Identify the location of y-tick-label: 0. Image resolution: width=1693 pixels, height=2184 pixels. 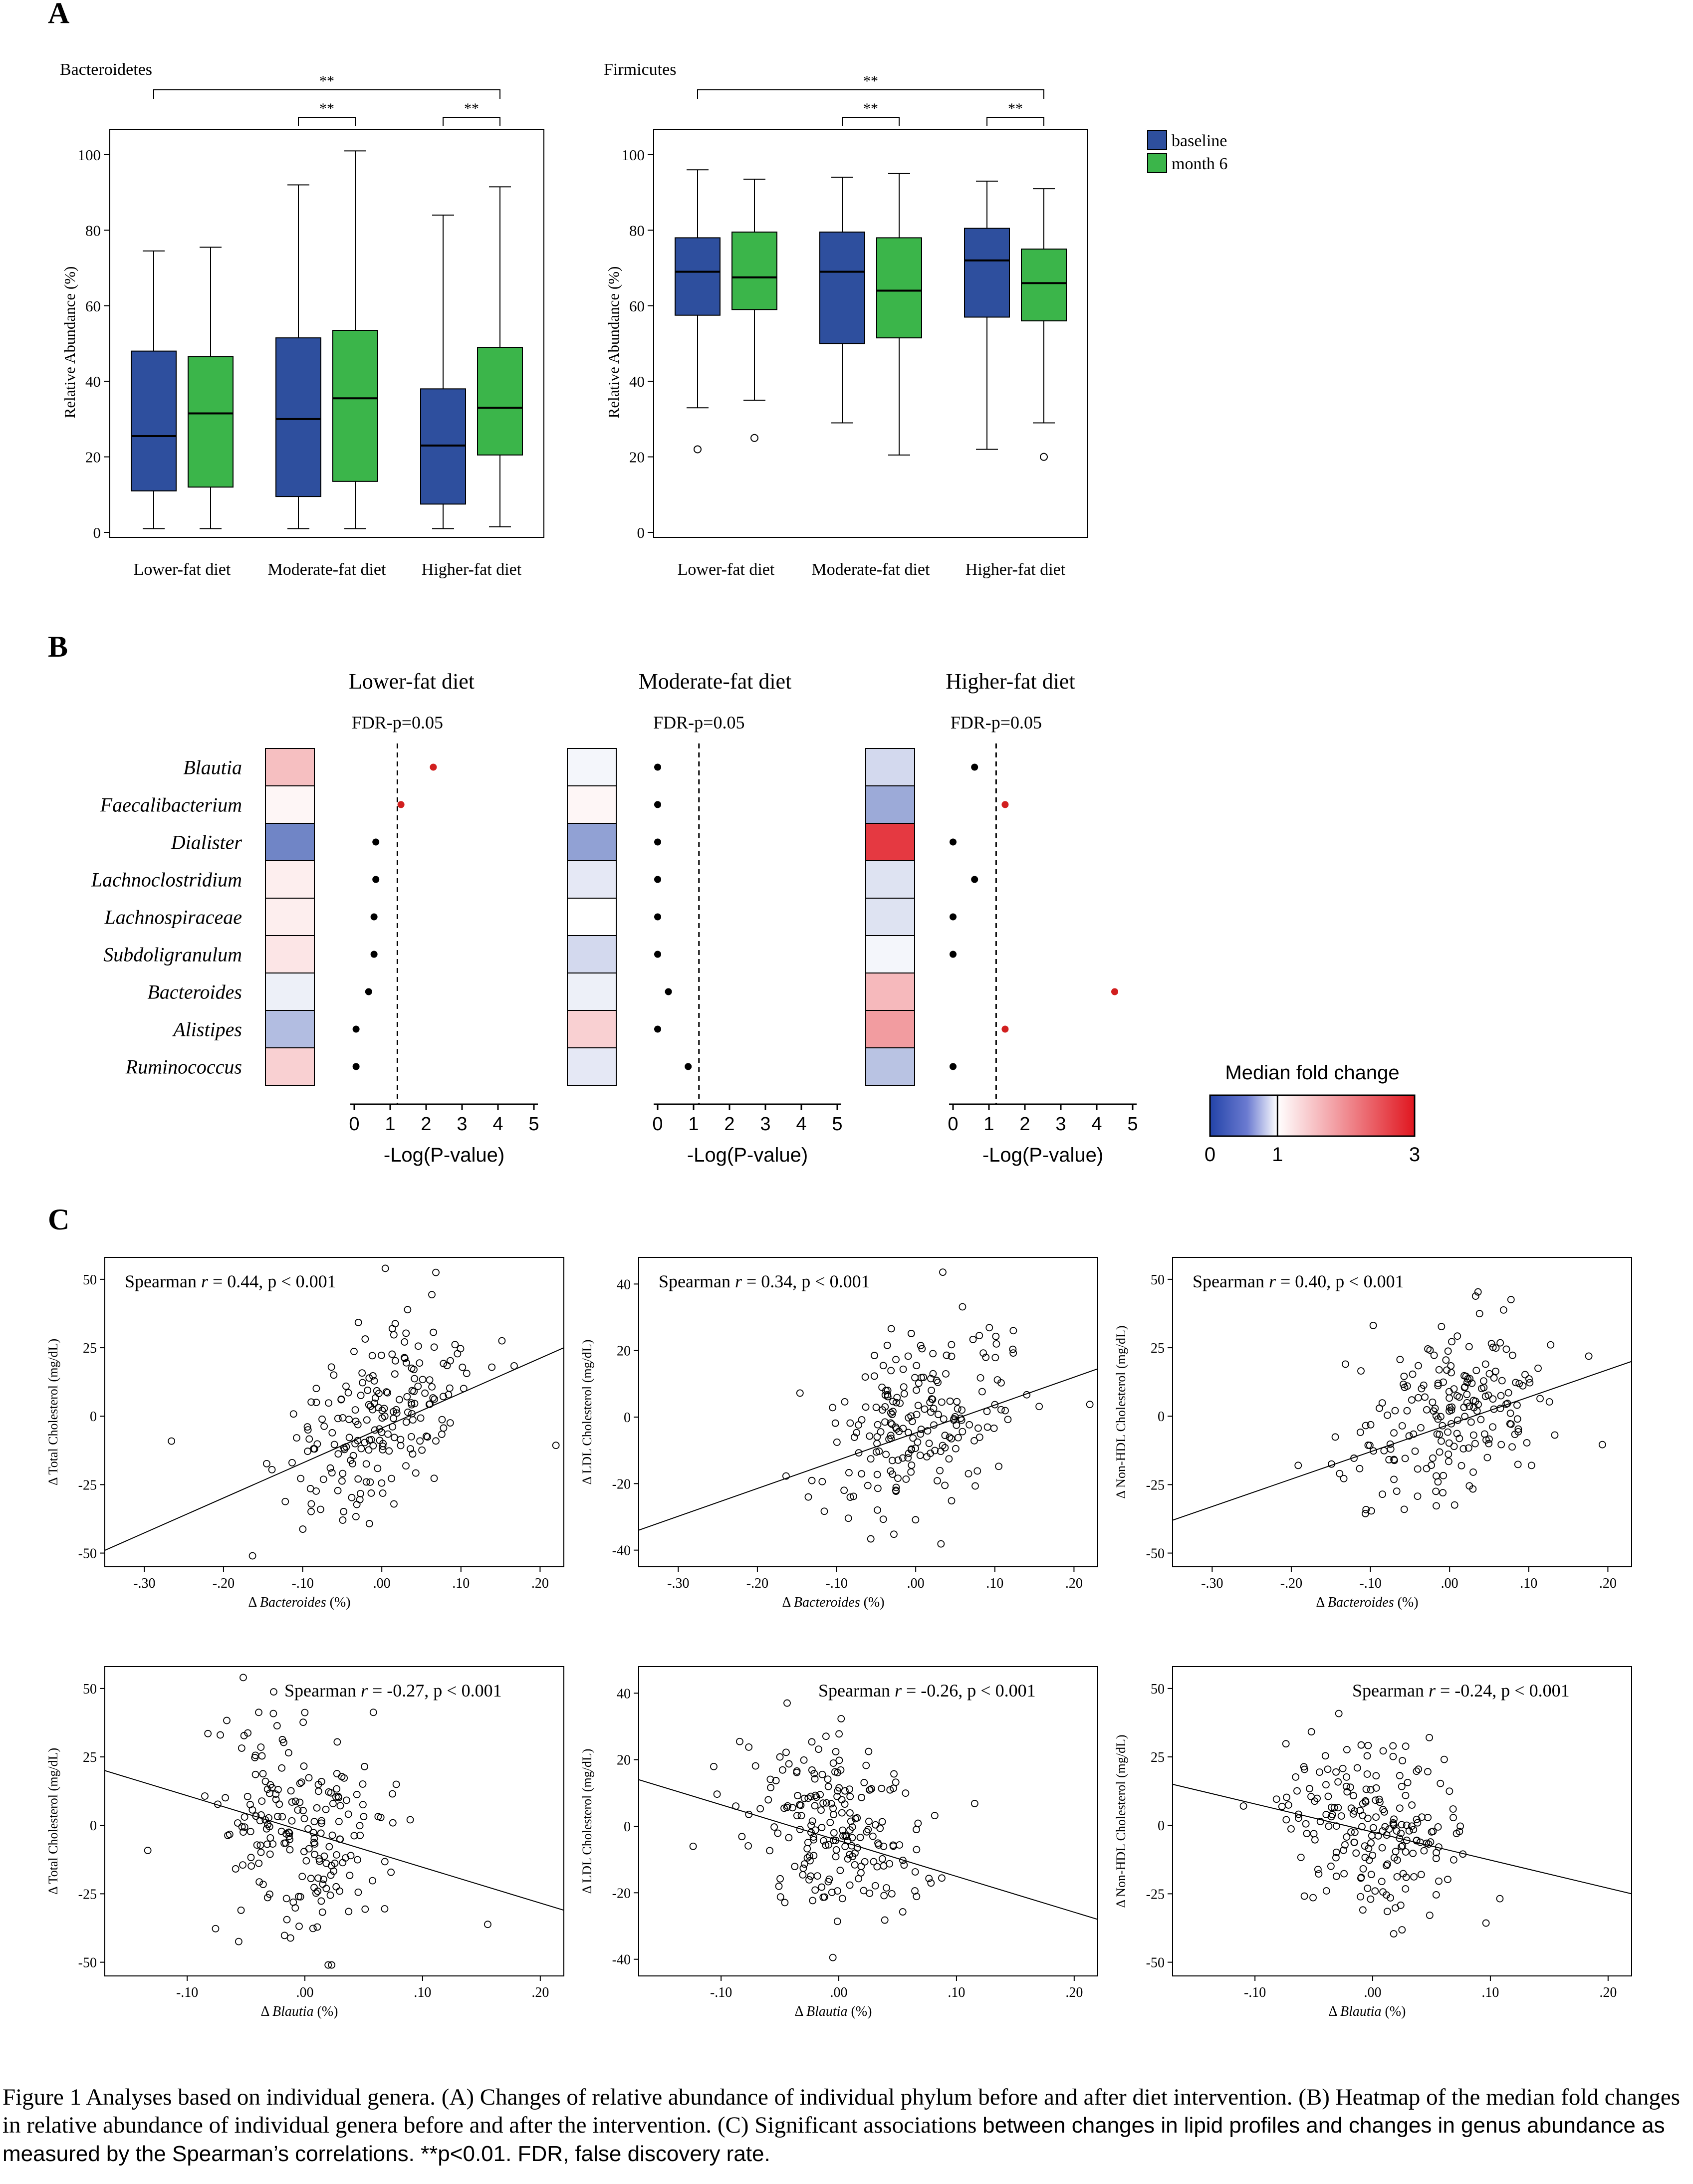
(97, 532).